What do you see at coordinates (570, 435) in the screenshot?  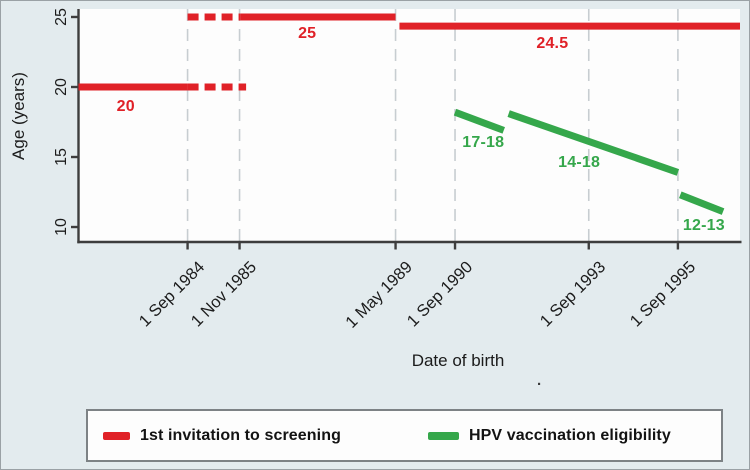 I see `legend-label-hpv: HPV vaccination eligibility` at bounding box center [570, 435].